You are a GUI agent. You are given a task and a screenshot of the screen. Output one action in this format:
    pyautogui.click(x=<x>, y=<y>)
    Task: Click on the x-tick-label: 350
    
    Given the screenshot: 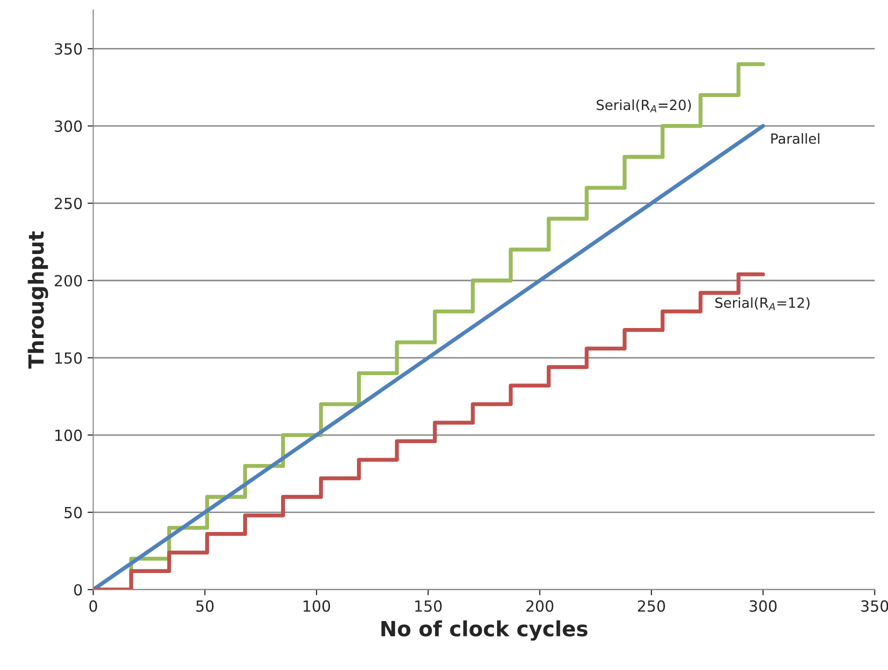 What is the action you would take?
    pyautogui.click(x=874, y=606)
    